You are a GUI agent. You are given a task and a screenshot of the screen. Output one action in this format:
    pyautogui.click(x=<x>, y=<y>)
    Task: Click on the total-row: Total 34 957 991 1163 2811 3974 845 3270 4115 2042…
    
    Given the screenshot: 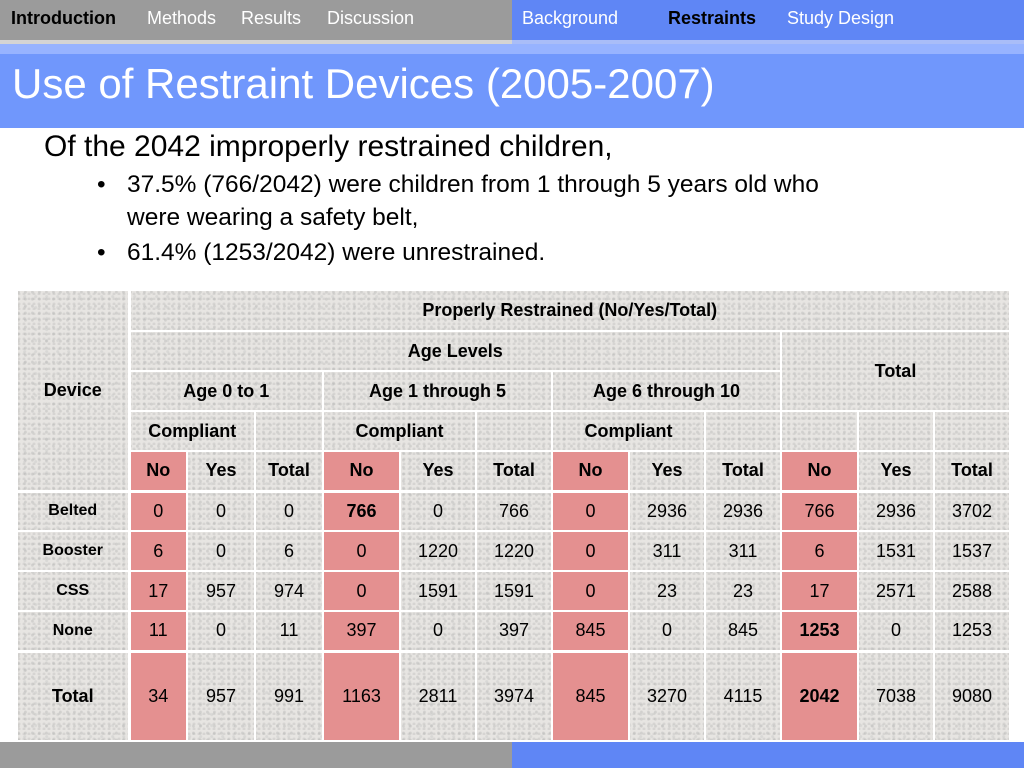 What is the action you would take?
    pyautogui.click(x=513, y=695)
    